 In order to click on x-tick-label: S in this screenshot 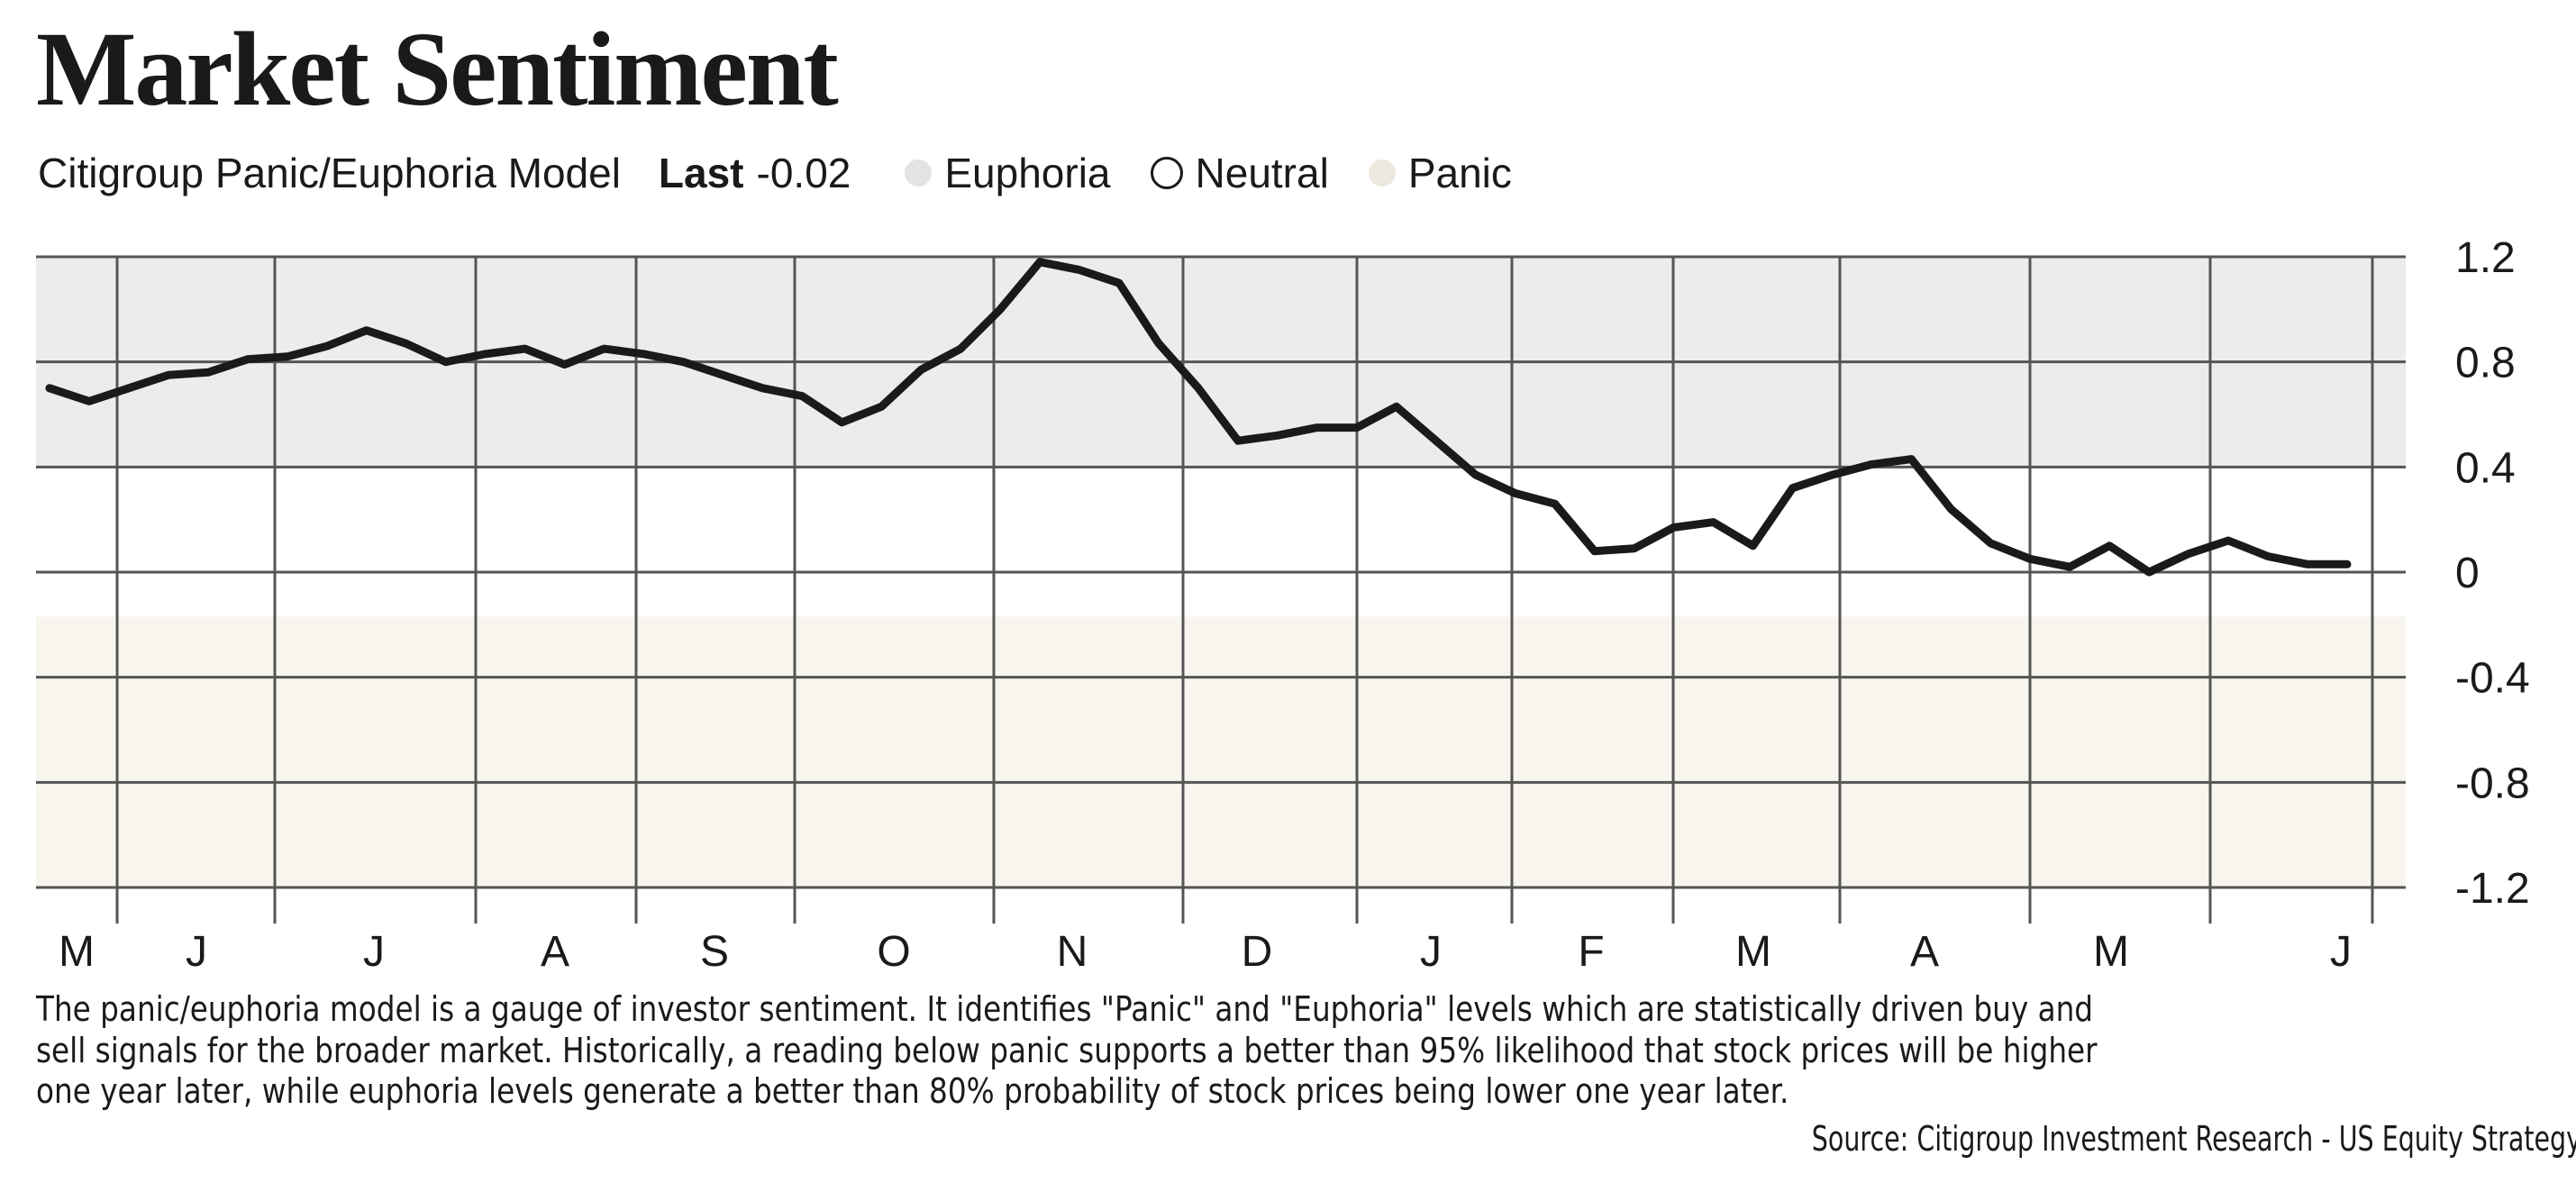, I will do `click(714, 952)`.